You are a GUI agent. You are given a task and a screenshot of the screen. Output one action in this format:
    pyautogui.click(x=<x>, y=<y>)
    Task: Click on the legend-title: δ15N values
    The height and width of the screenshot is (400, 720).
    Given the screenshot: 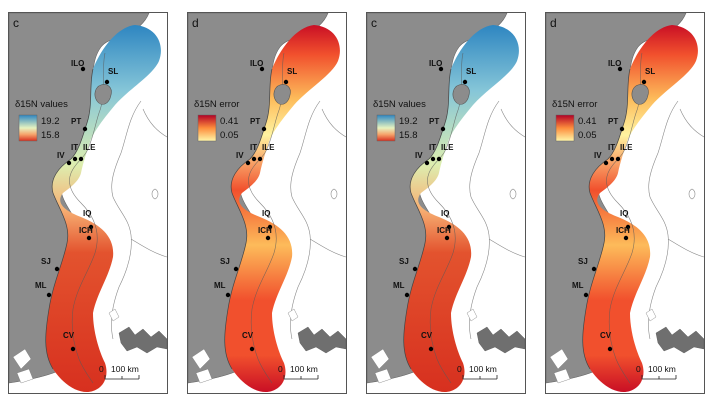 What is the action you would take?
    pyautogui.click(x=399, y=104)
    